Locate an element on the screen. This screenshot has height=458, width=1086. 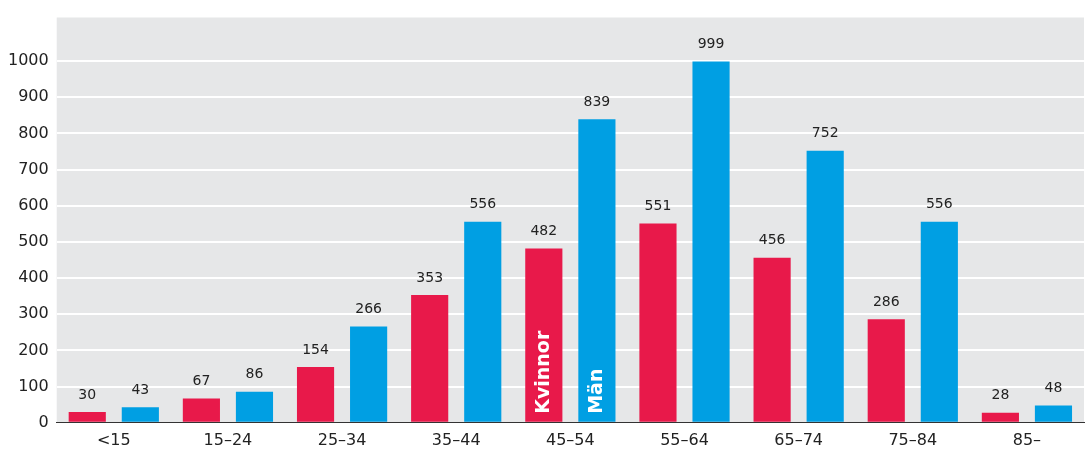
y-tick-label: 600 is located at coordinates (33, 204).